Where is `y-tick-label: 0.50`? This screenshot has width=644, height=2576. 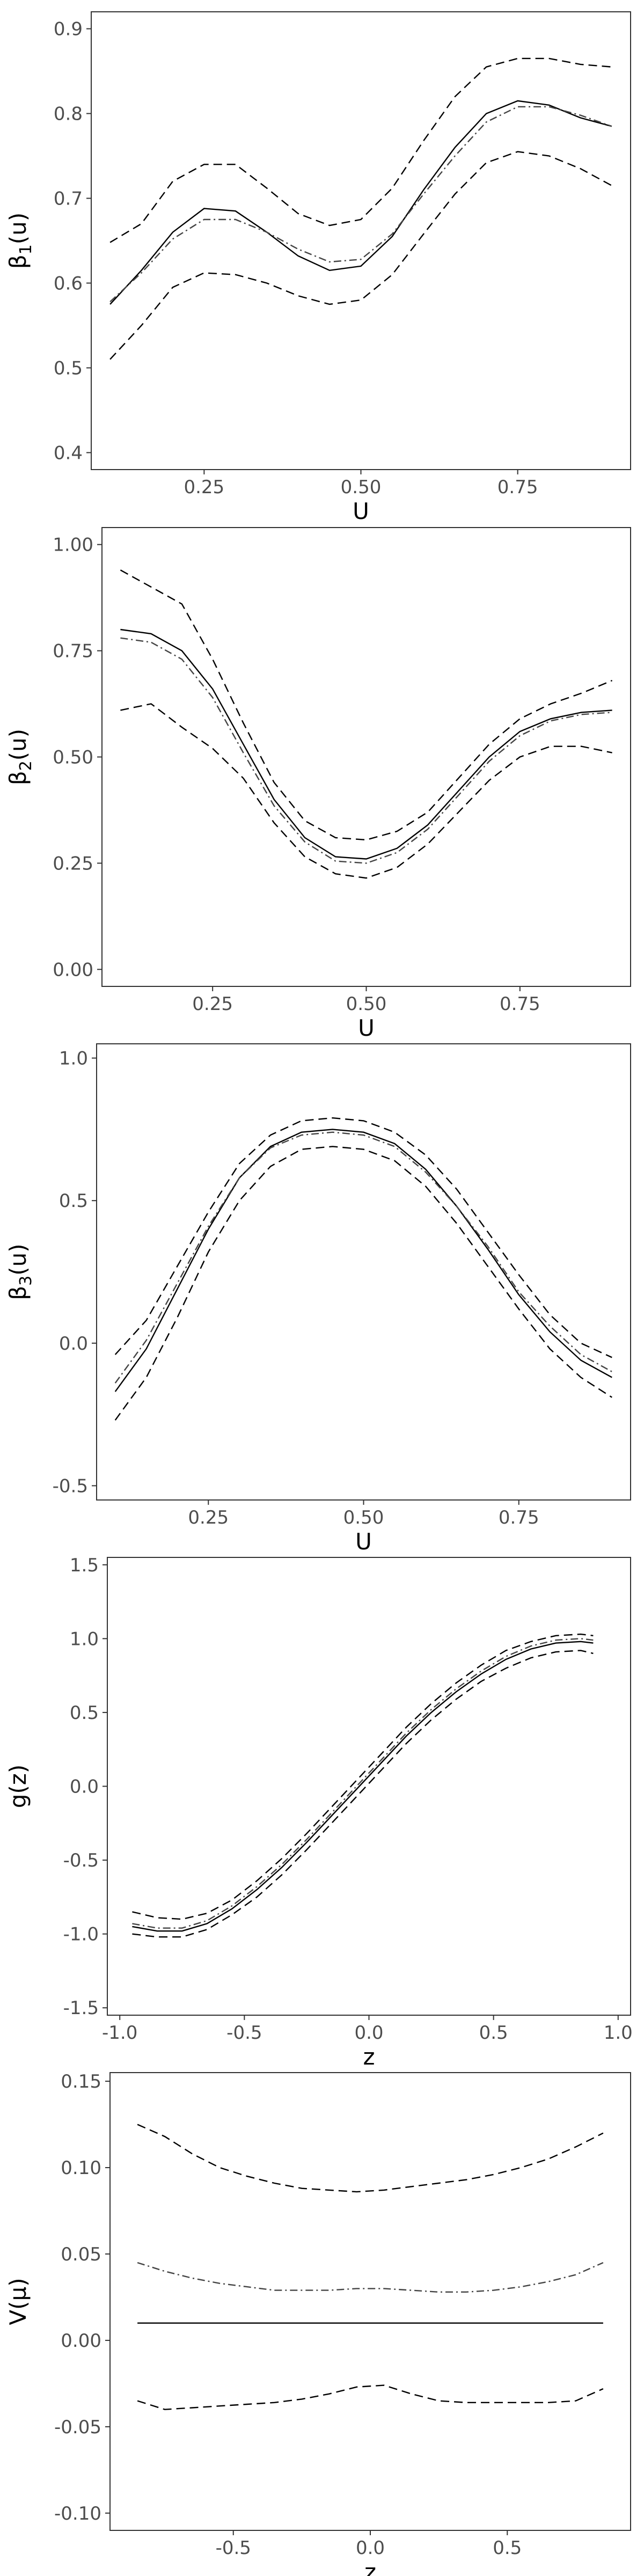
y-tick-label: 0.50 is located at coordinates (73, 758).